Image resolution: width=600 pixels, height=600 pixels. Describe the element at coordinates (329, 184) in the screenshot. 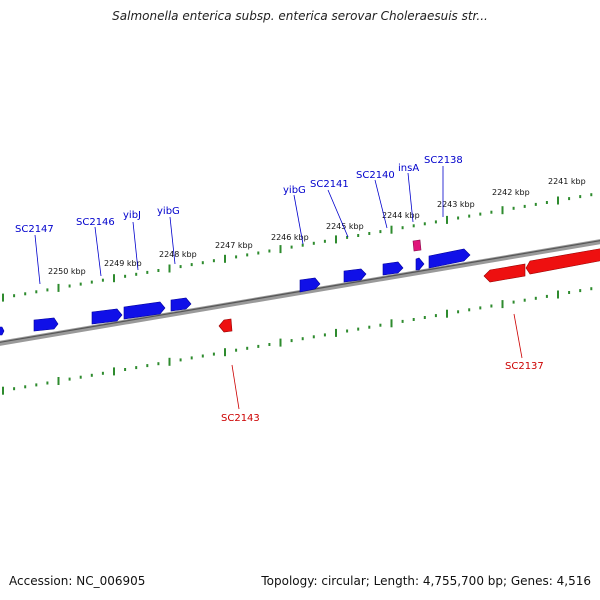

I see `gene-label: SC2141` at that location.